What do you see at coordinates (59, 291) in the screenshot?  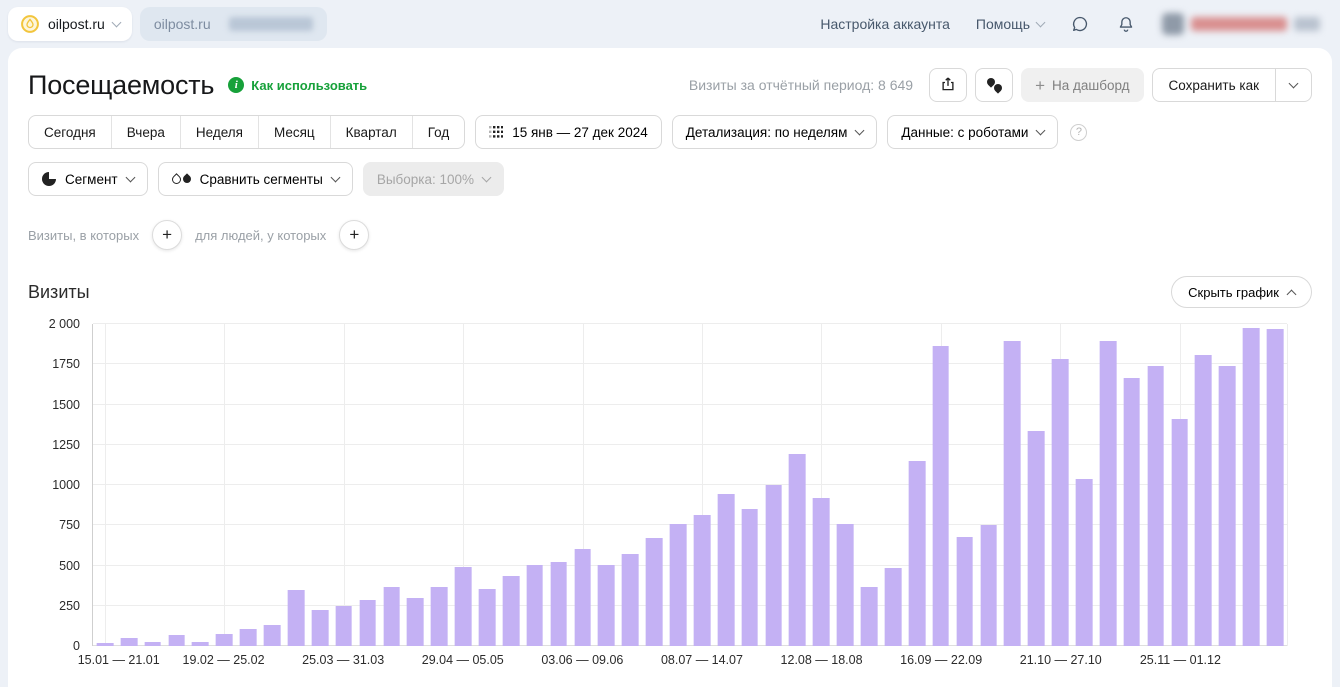 I see `chart-title: Визиты` at bounding box center [59, 291].